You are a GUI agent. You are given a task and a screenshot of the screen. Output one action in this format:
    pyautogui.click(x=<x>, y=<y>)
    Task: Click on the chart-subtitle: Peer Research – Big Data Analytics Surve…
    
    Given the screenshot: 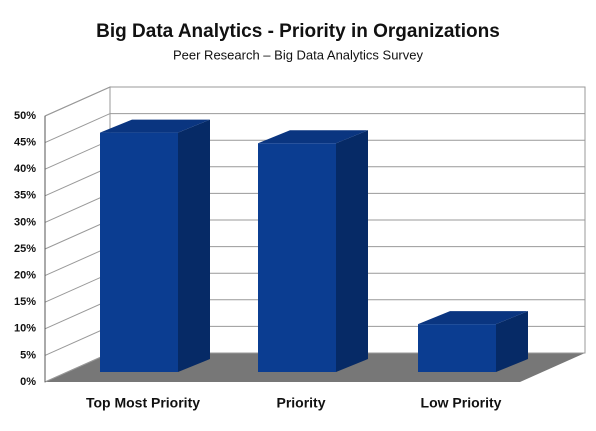 What is the action you would take?
    pyautogui.click(x=298, y=54)
    